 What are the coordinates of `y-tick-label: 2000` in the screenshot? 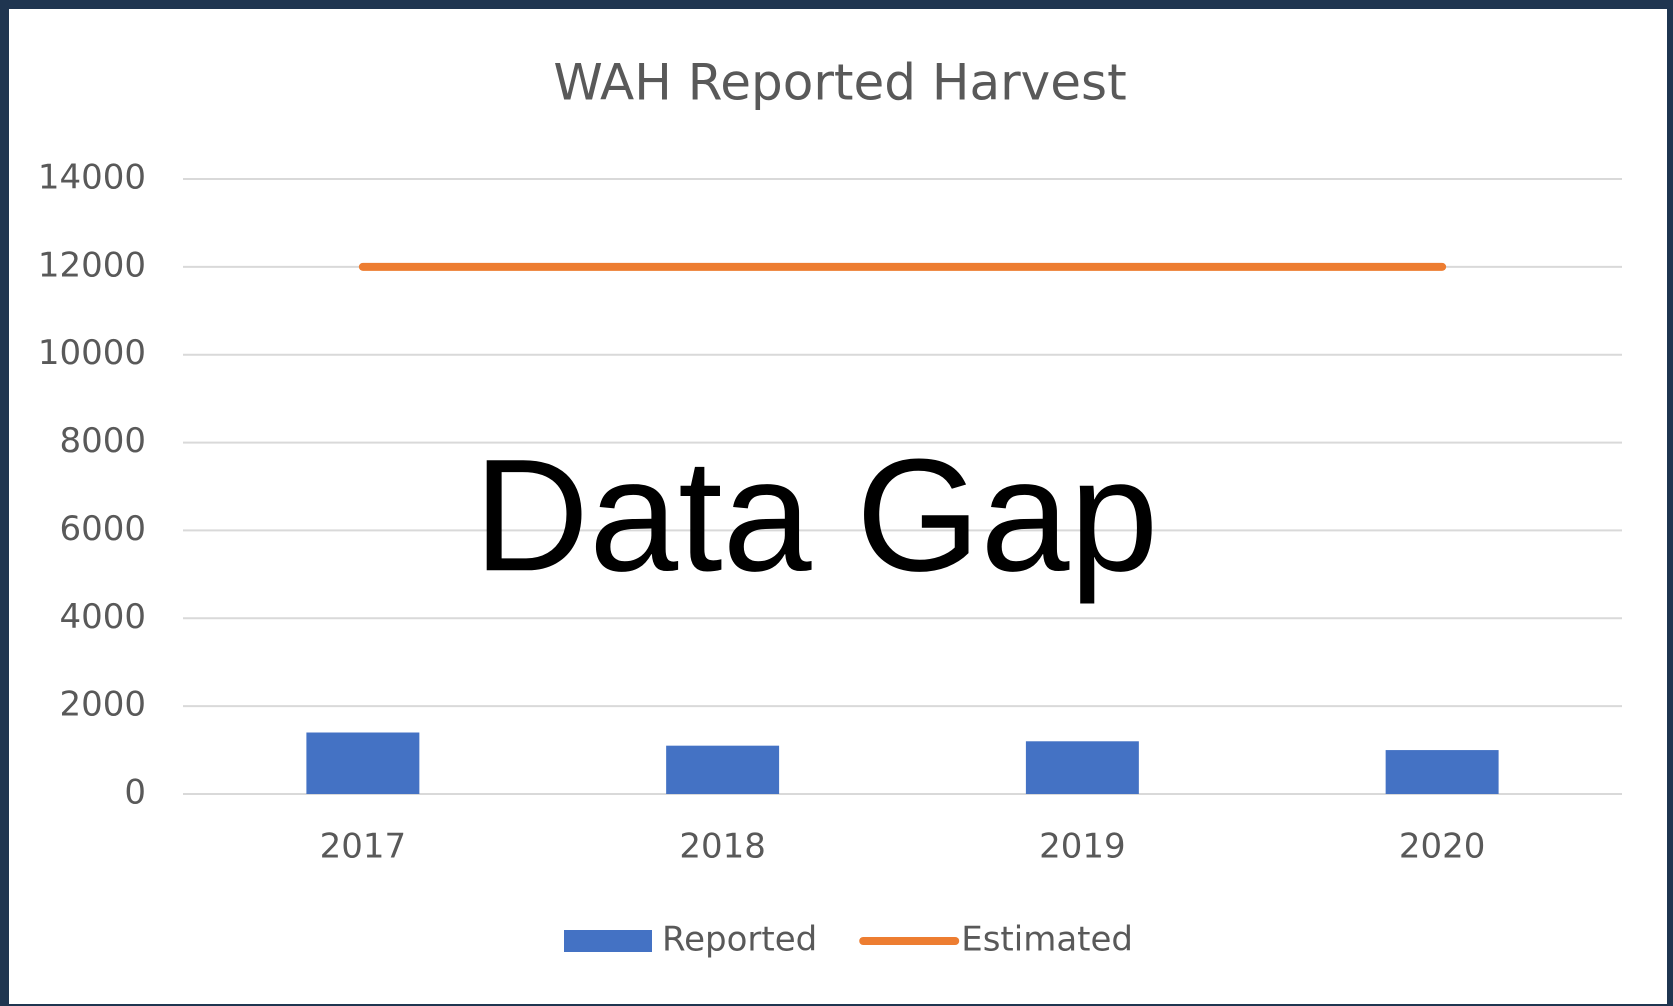 It's located at (102, 705).